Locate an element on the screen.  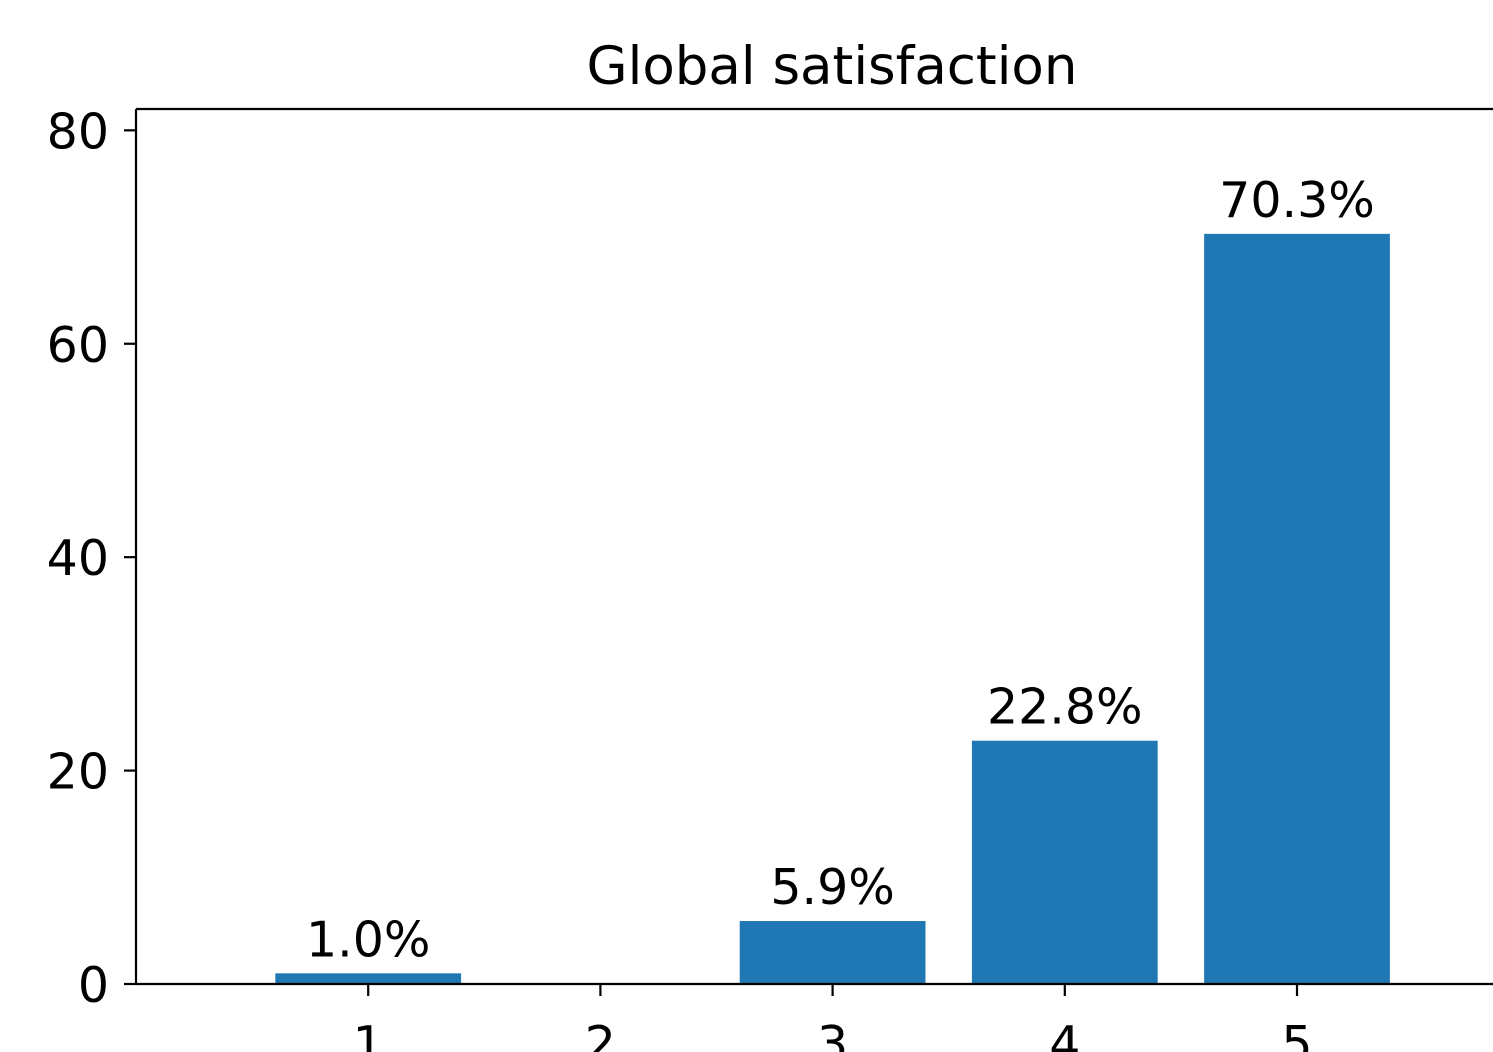
x-tick-label-3: 3 is located at coordinates (832, 1034).